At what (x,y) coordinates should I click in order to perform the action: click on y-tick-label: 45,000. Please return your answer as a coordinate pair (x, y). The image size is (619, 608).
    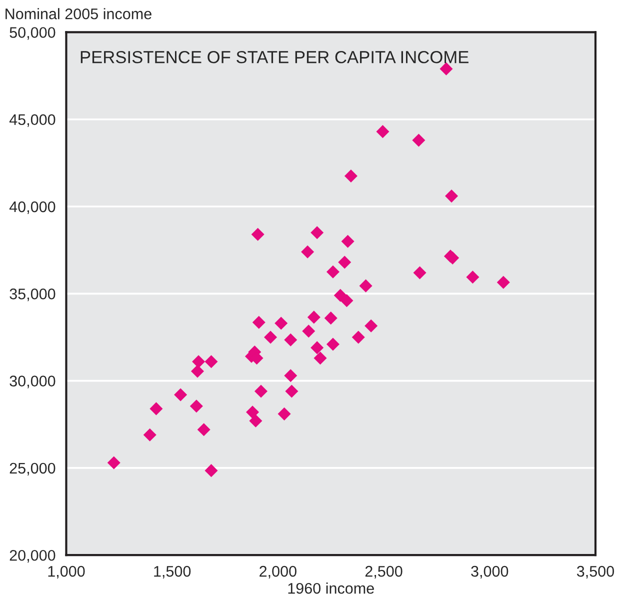
    Looking at the image, I should click on (32, 120).